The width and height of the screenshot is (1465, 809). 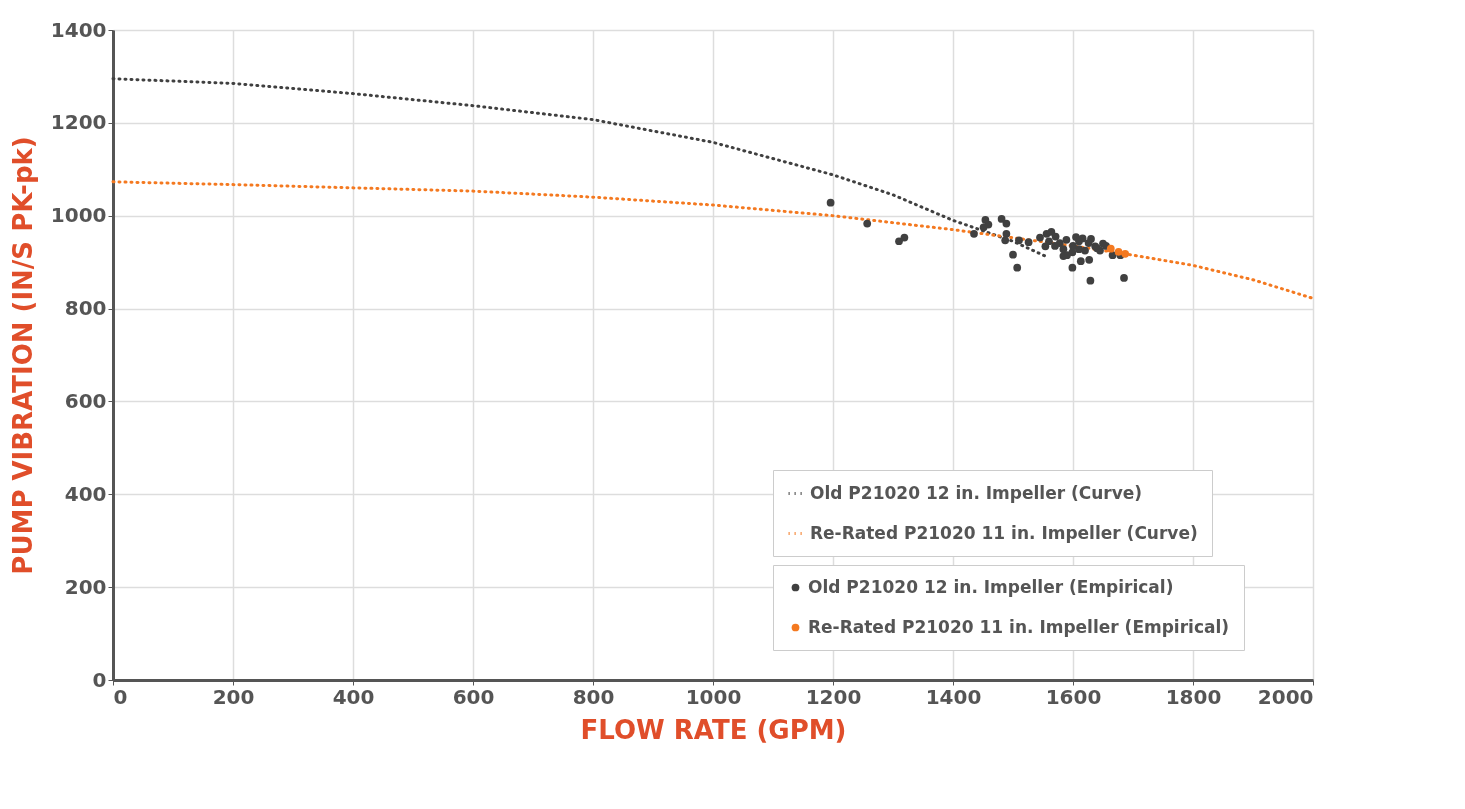 I want to click on y-tick-label: 600, so click(x=85, y=400).